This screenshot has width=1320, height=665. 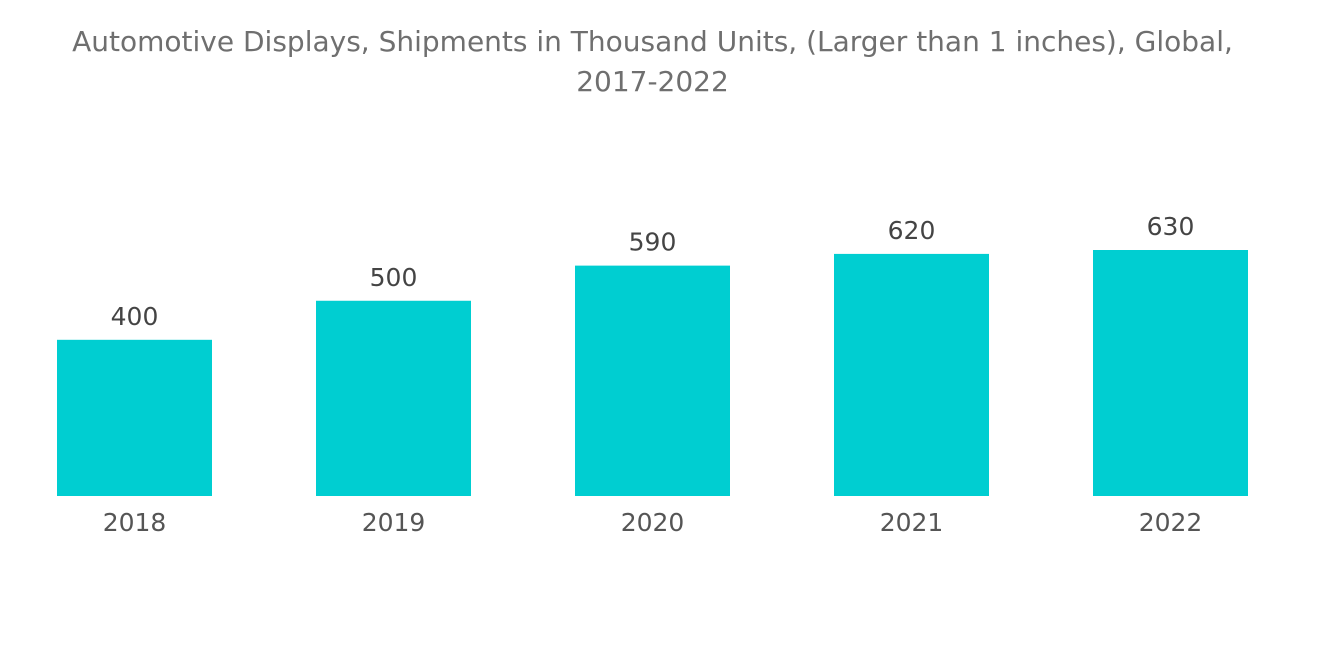 I want to click on bar-2020, so click(x=652, y=380).